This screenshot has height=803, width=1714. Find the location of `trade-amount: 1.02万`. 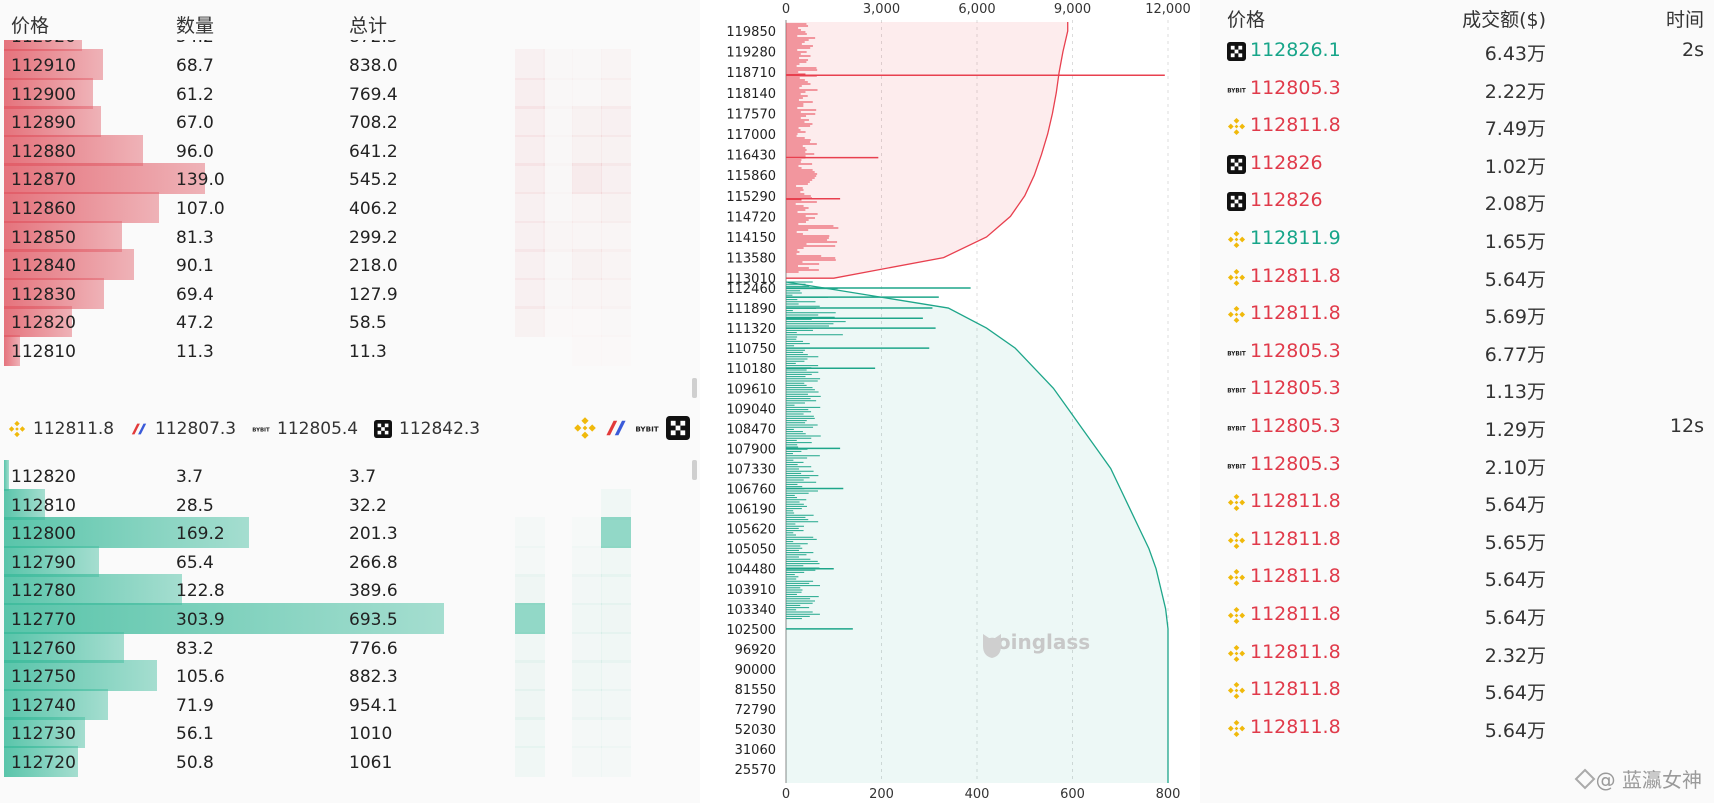

trade-amount: 1.02万 is located at coordinates (1515, 166).